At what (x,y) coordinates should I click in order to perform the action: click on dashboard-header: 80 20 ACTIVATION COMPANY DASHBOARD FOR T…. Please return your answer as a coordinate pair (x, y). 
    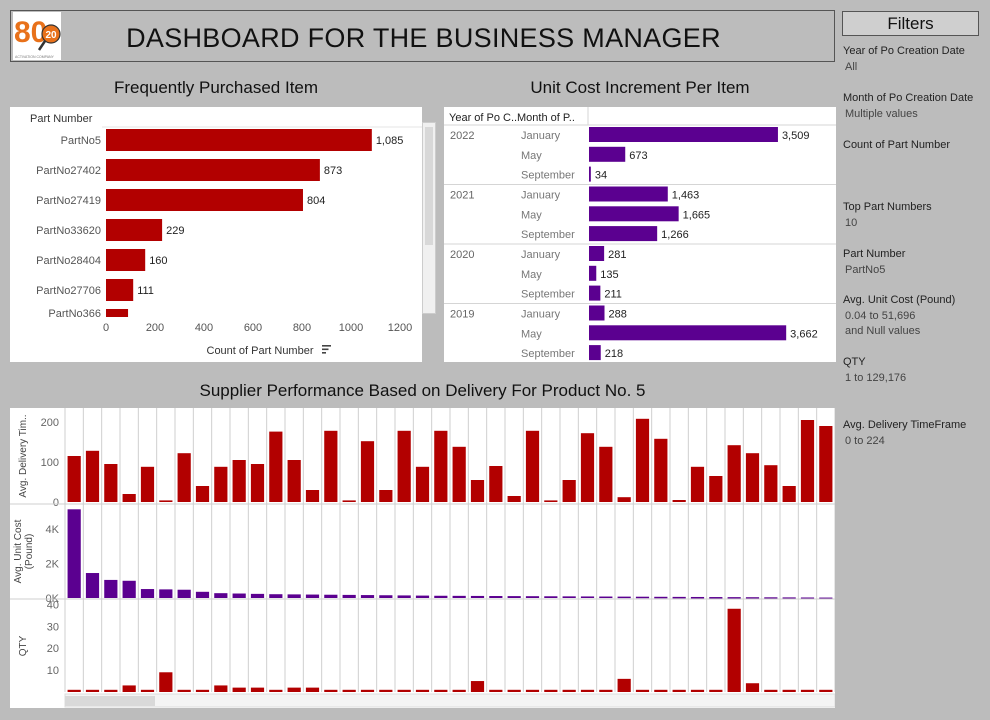
    Looking at the image, I should click on (422, 36).